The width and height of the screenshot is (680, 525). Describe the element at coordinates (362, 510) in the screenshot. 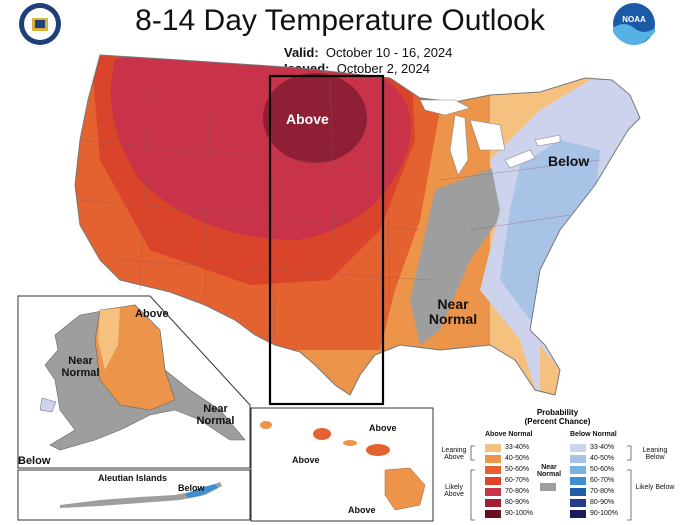

I see `hawaii-above-label-3: Above` at that location.